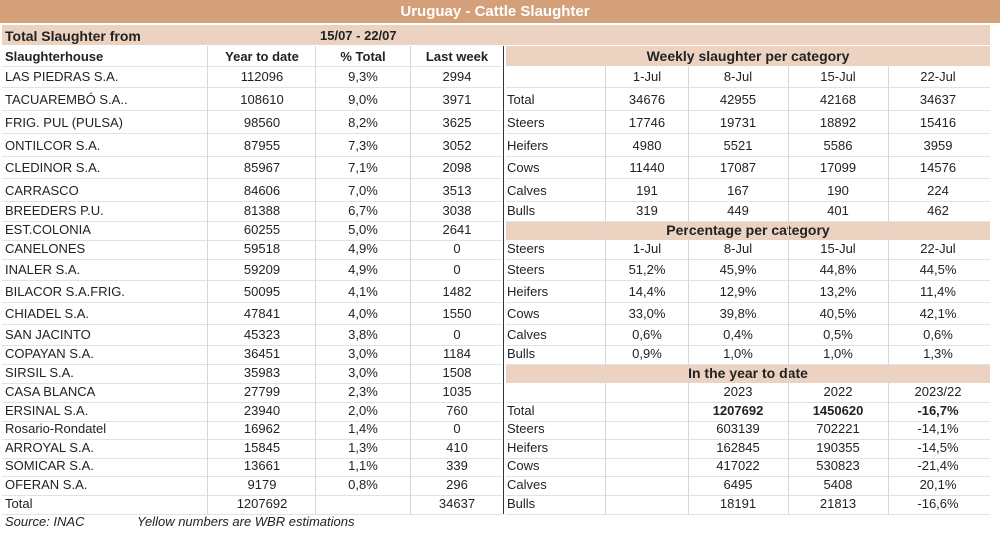  What do you see at coordinates (738, 269) in the screenshot?
I see `table-cell: 45,9%` at bounding box center [738, 269].